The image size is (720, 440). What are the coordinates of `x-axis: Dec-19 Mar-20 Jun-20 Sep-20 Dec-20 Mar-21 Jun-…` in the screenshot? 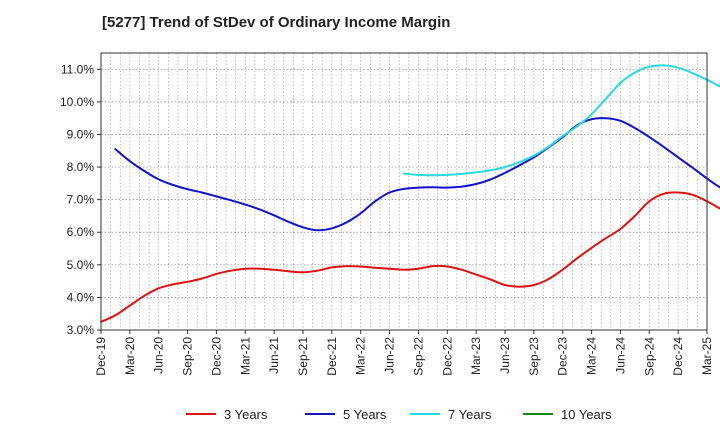 It's located at (404, 353).